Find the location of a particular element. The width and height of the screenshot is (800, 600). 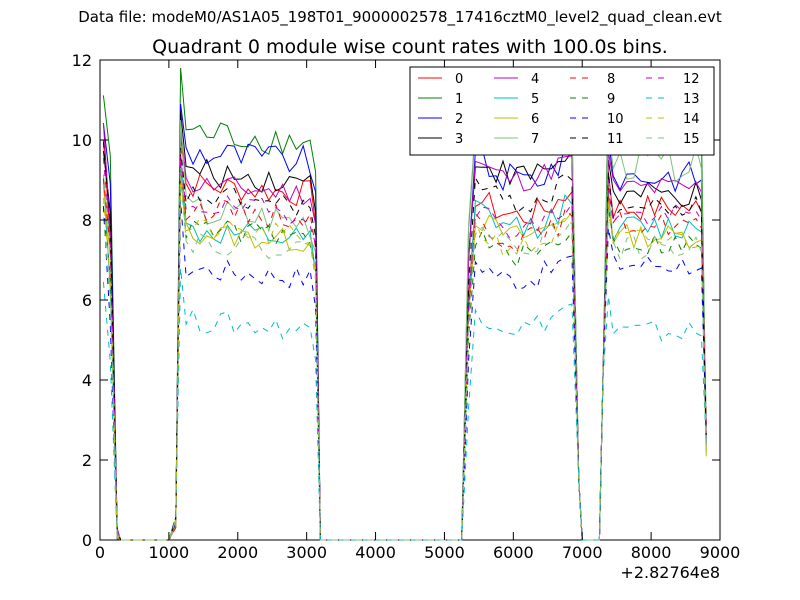

legend-label-5: 5 is located at coordinates (535, 99).